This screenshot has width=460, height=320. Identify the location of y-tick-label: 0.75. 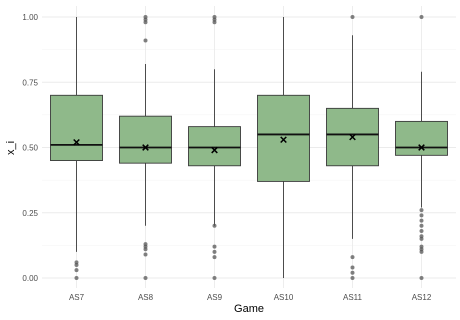
(30, 82).